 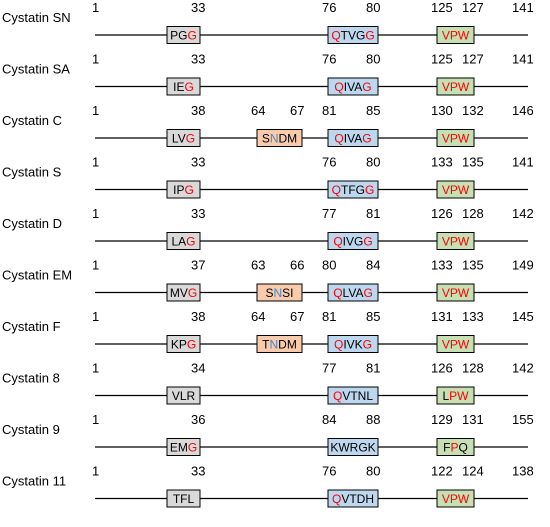 I want to click on motif-residue: IP, so click(x=178, y=190).